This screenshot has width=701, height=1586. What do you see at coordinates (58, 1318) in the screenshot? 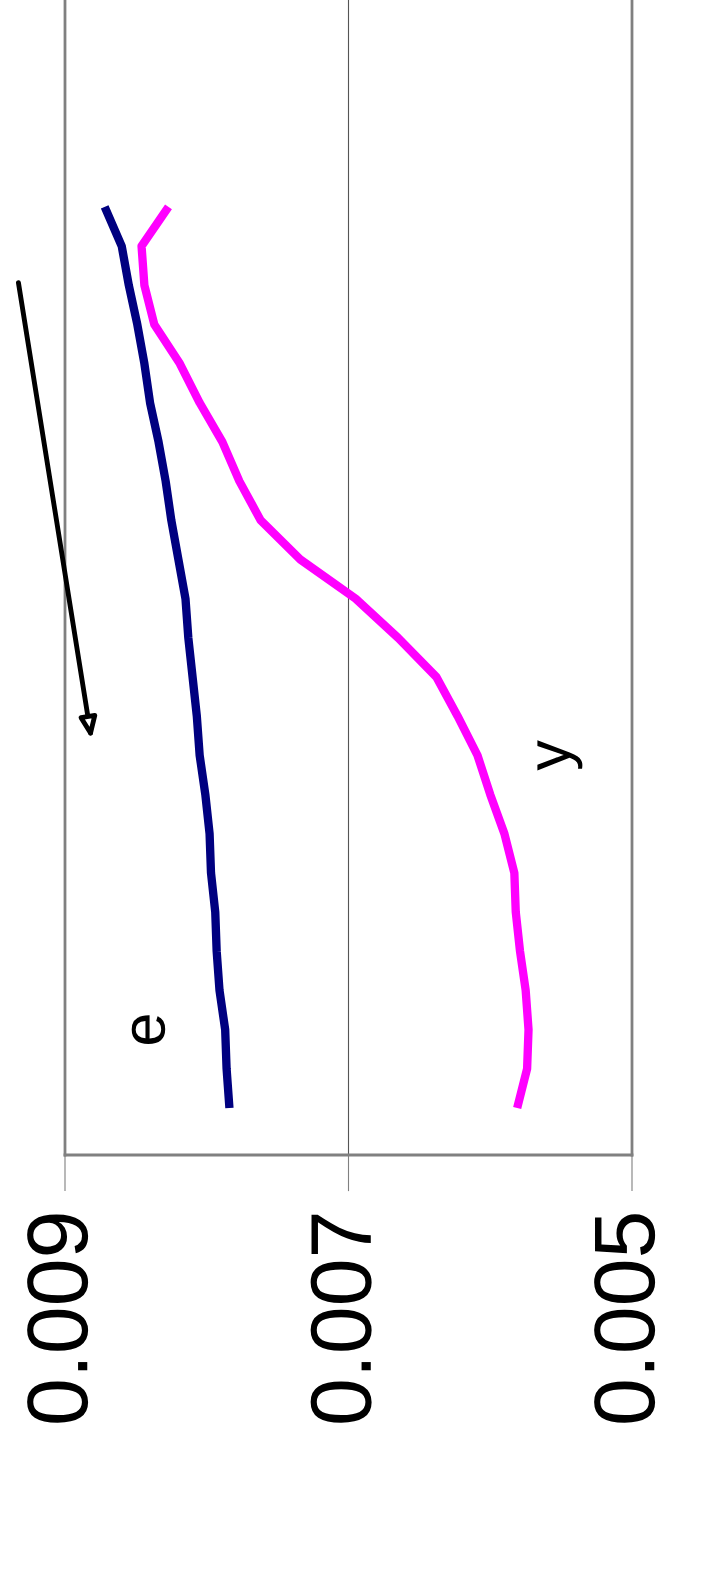
I see `x-tick-label: 0.009` at bounding box center [58, 1318].